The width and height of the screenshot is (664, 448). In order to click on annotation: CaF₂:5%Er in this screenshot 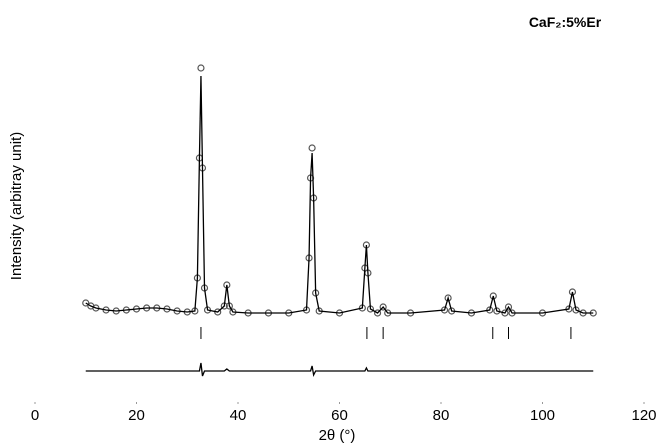, I will do `click(565, 22)`.